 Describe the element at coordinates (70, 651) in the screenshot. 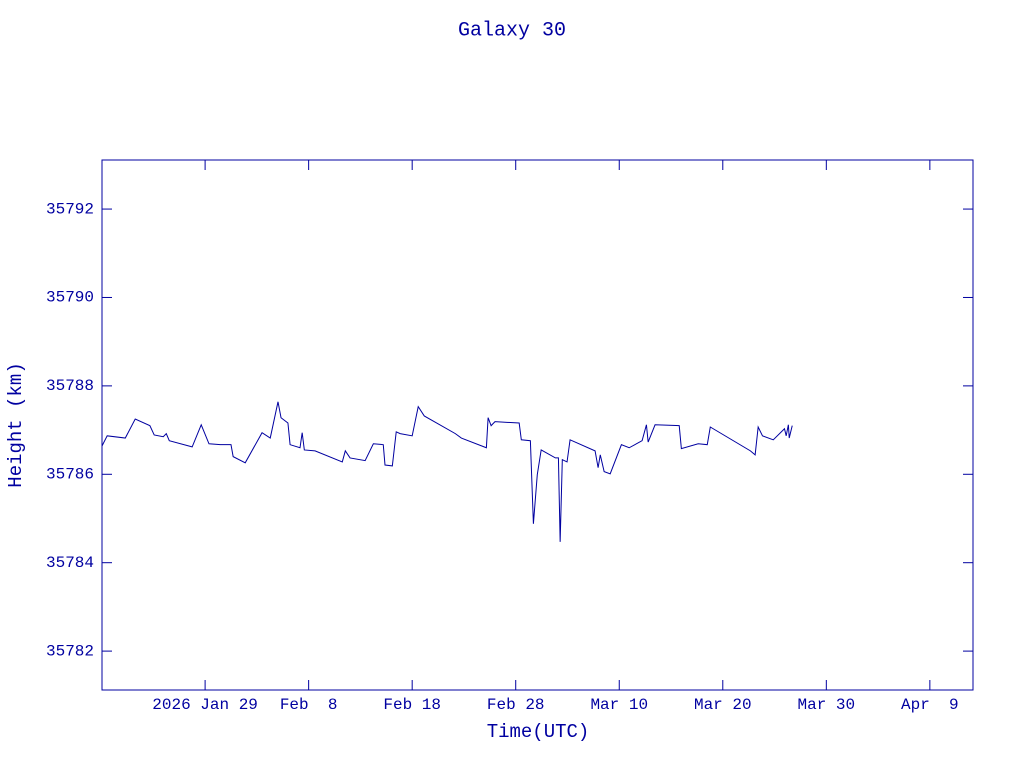

I see `y-tick-label: 35782` at that location.